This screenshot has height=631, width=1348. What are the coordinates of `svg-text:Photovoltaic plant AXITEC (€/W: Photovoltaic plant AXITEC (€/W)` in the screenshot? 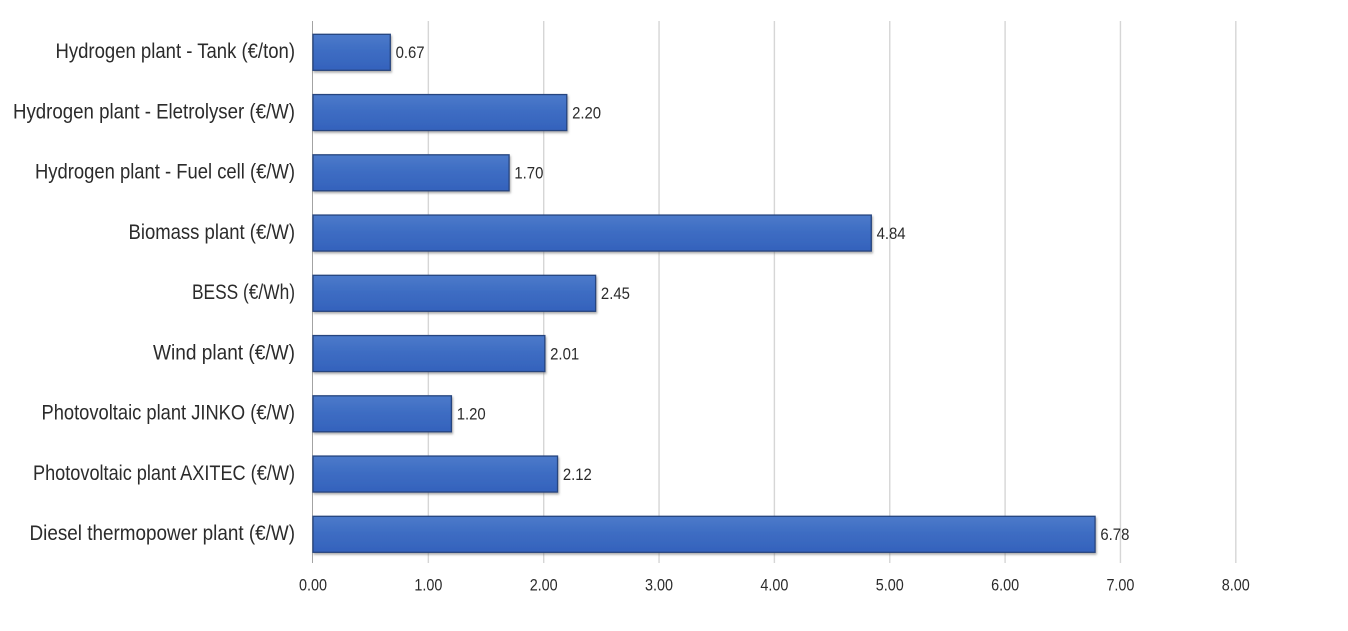 It's located at (164, 473).